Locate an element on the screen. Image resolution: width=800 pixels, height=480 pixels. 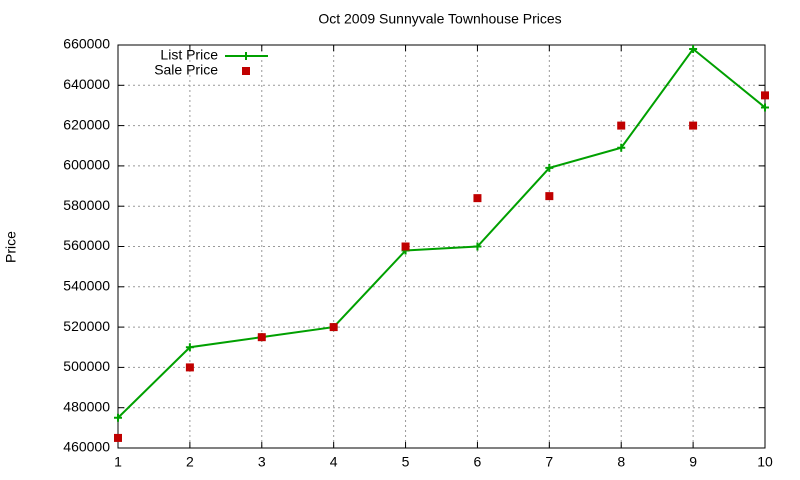
y-axis-label: Price is located at coordinates (11, 247).